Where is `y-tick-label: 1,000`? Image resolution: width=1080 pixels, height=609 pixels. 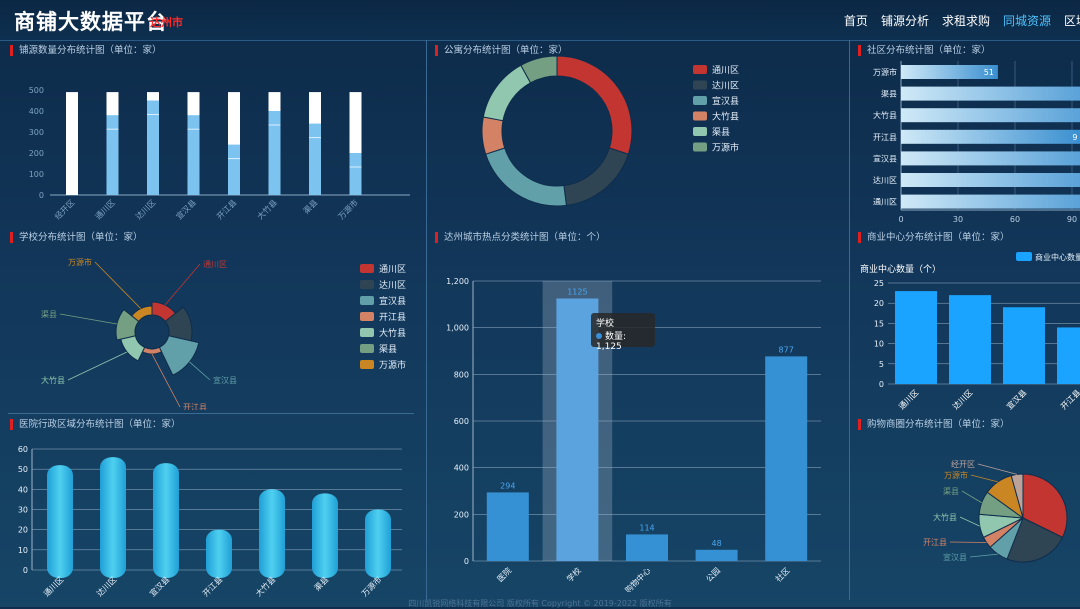 y-tick-label: 1,000 is located at coordinates (457, 328).